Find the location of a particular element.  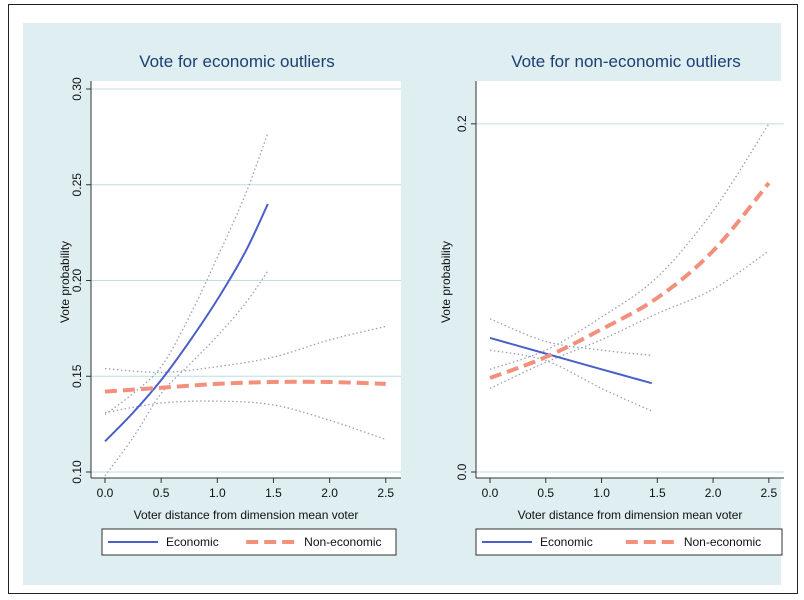

y-tick-label: 0.2 is located at coordinates (462, 123).